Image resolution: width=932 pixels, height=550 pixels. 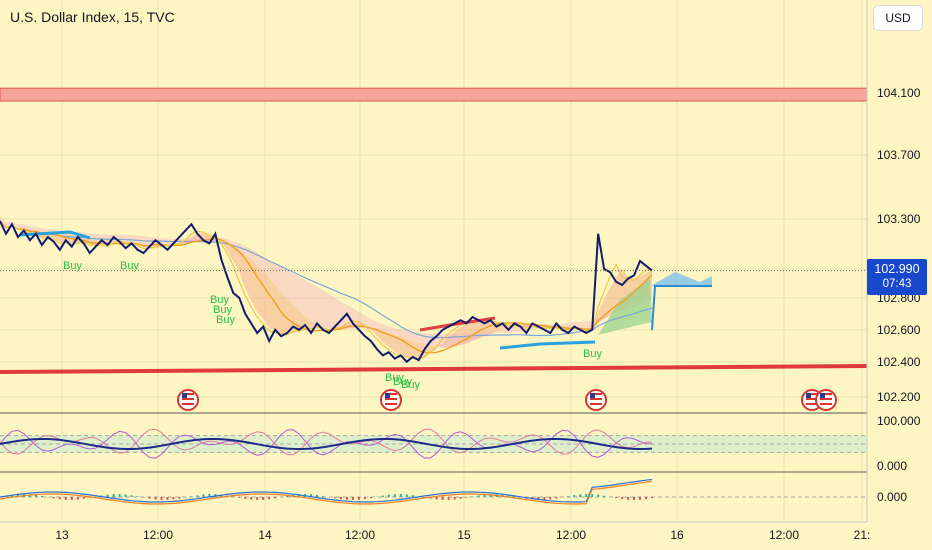 I want to click on macd-pane, so click(x=433, y=491).